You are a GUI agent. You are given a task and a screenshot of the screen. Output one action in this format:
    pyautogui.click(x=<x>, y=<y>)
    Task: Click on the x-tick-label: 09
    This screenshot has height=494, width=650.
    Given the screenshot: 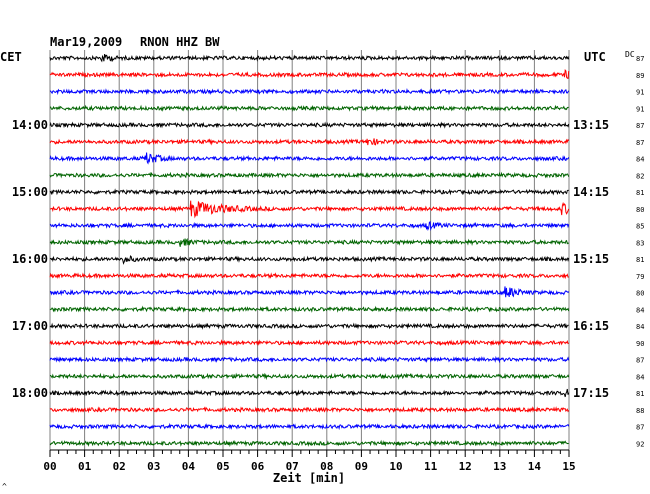 What is the action you would take?
    pyautogui.click(x=361, y=466)
    